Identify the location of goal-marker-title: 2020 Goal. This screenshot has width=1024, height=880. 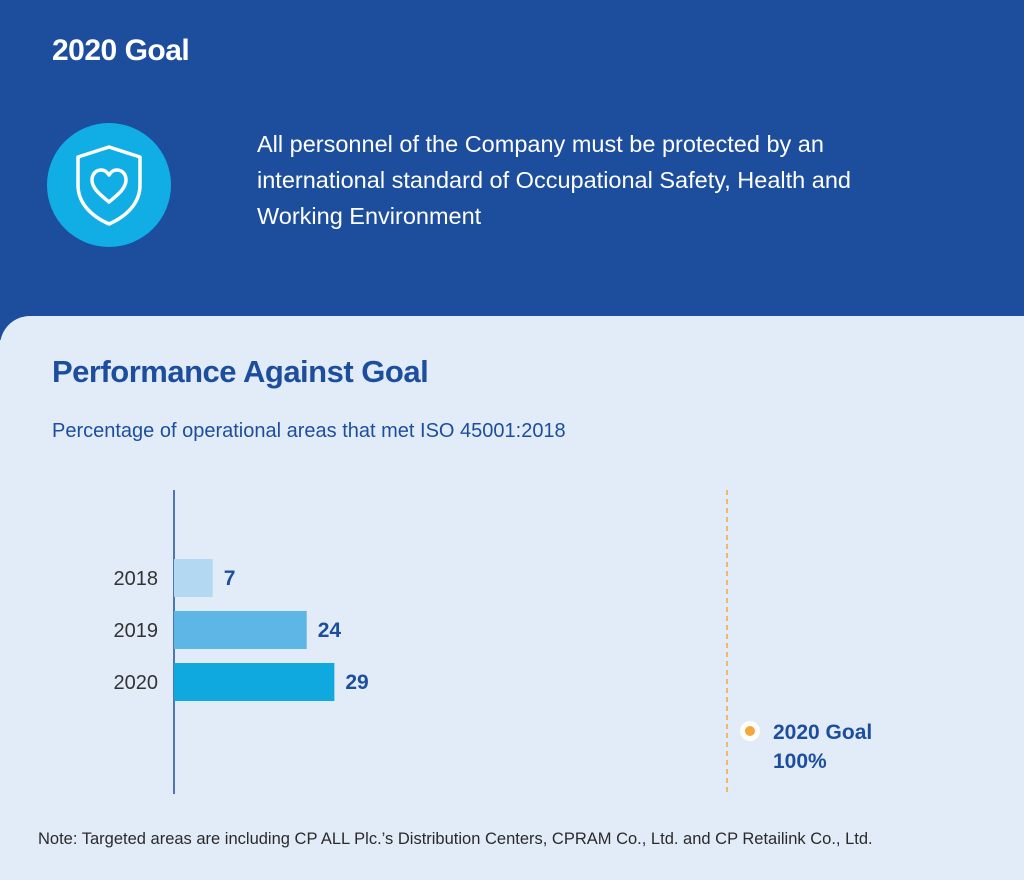
(823, 732).